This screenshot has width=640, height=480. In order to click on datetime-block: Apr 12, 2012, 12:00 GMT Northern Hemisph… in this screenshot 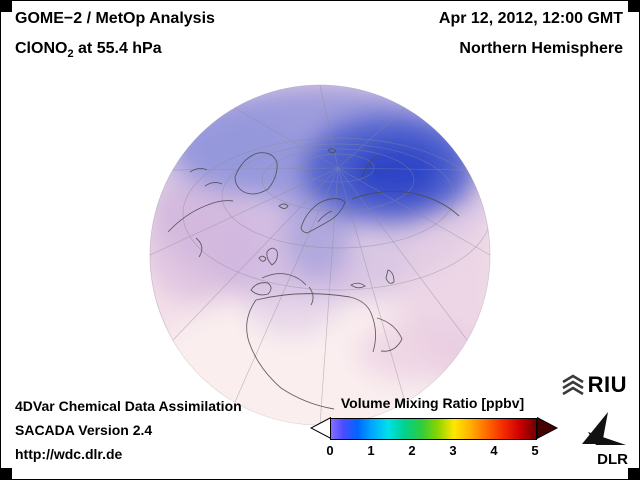, I will do `click(531, 34)`.